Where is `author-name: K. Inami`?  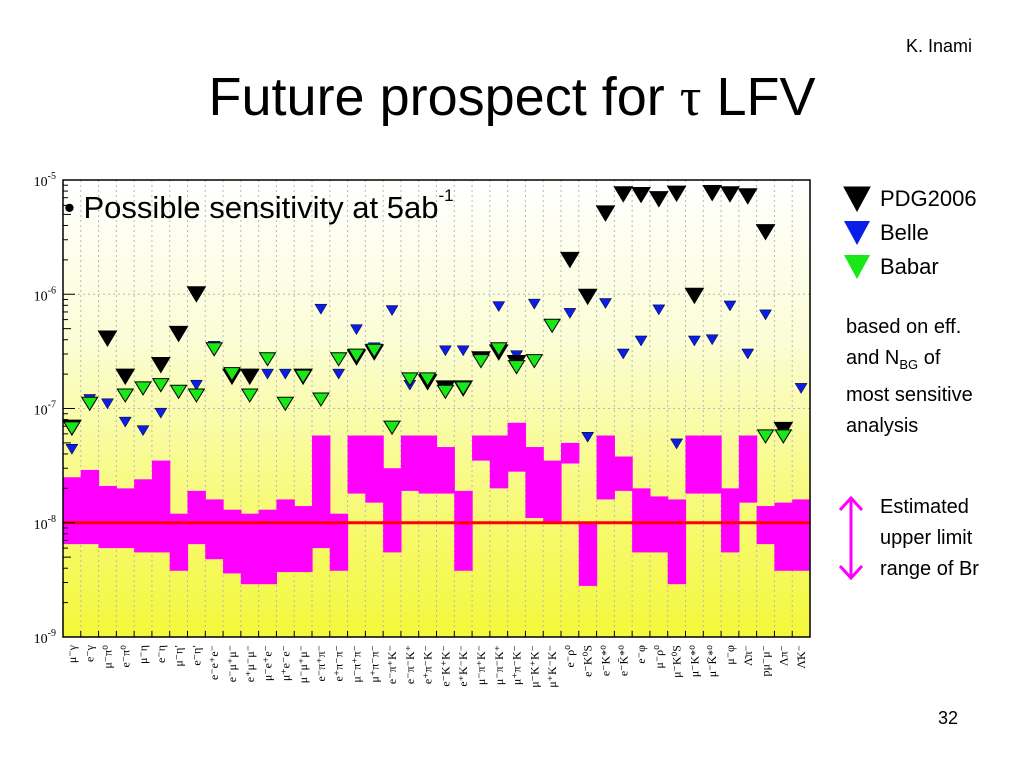 author-name: K. Inami is located at coordinates (939, 46).